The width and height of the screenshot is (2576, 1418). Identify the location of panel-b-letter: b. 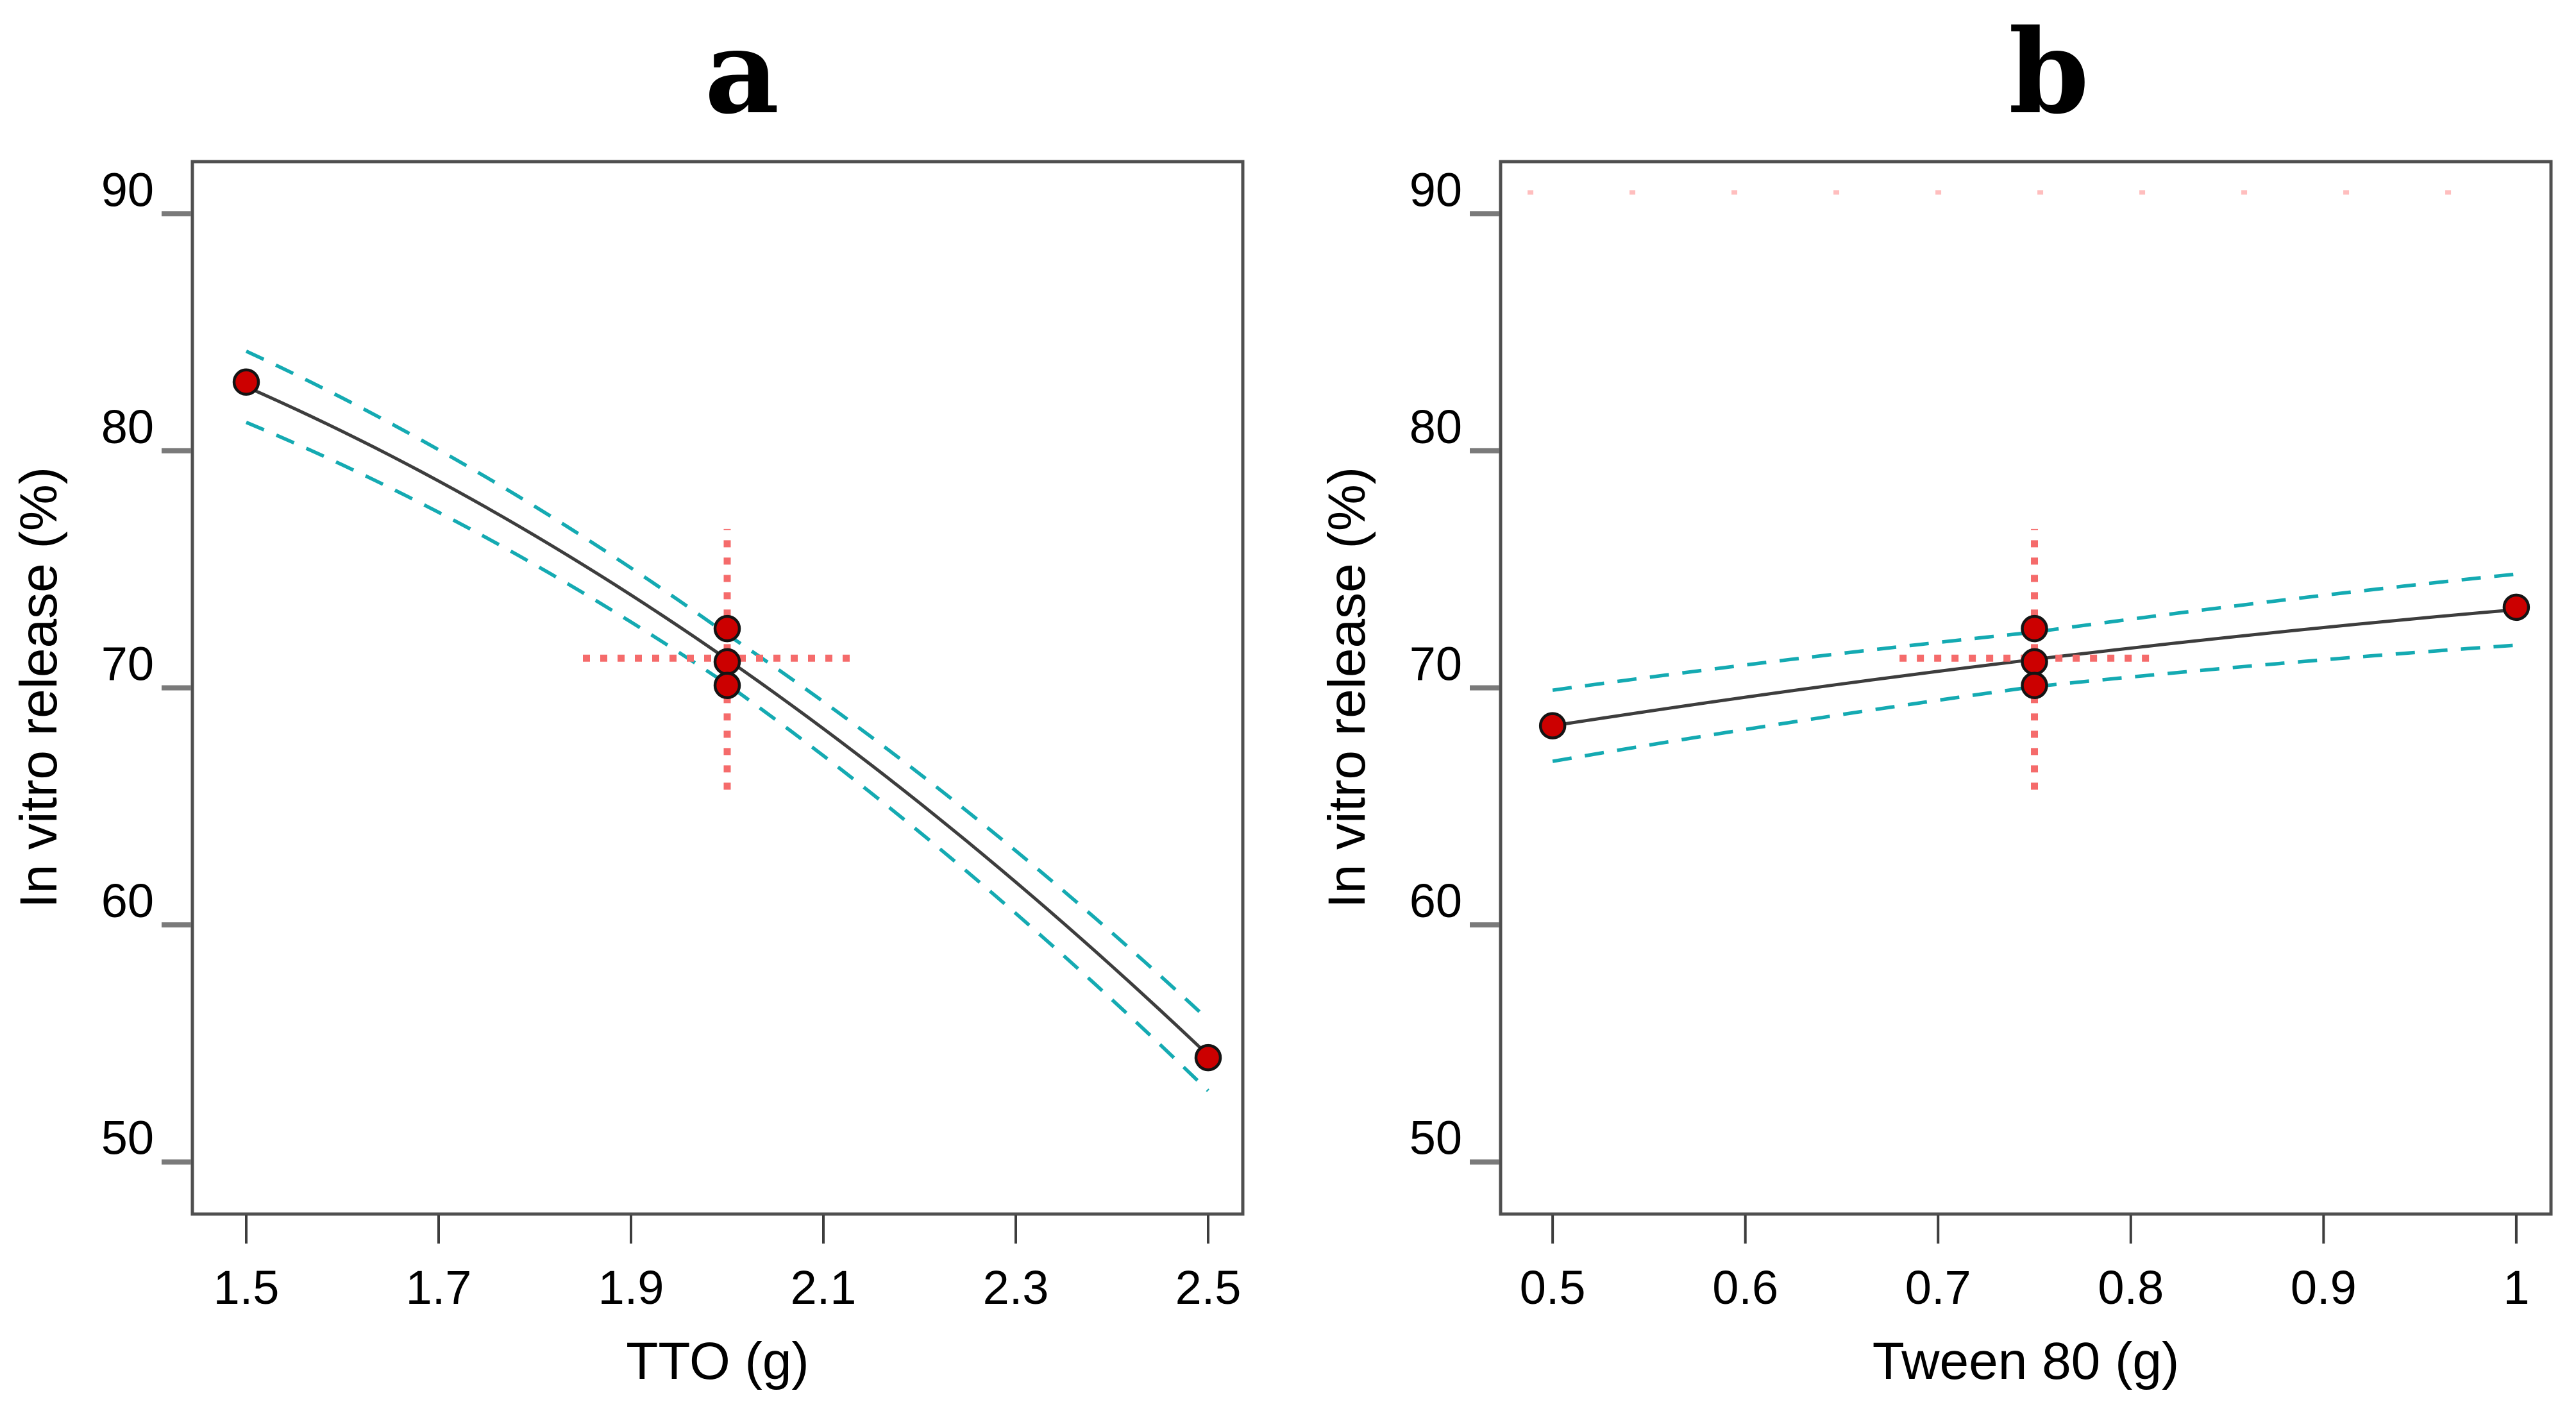
(2048, 72).